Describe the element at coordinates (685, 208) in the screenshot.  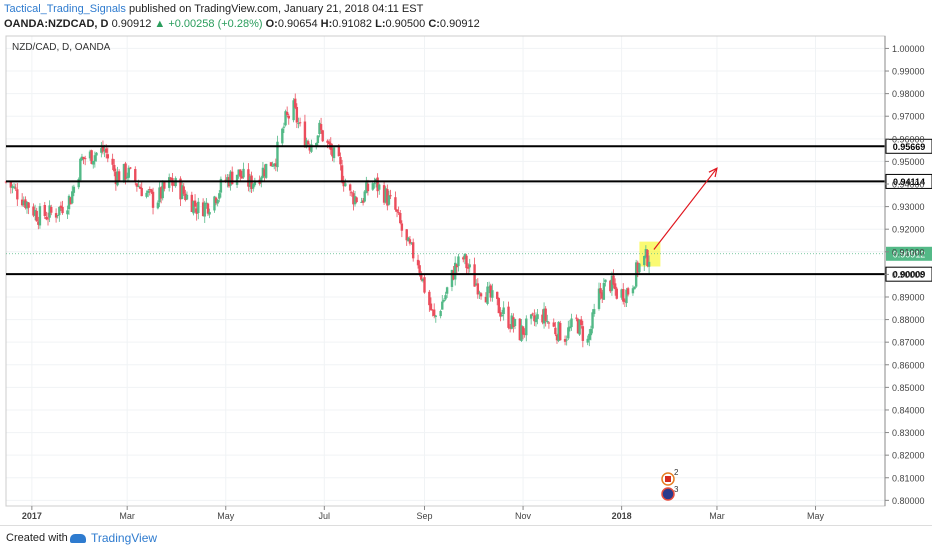
I see `trend-arrow` at that location.